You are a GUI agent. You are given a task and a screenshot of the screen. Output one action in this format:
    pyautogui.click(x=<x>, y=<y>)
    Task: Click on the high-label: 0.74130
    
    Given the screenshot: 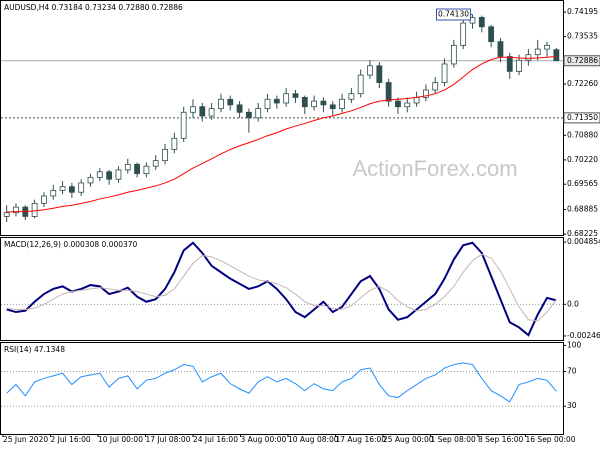 What is the action you would take?
    pyautogui.click(x=453, y=14)
    